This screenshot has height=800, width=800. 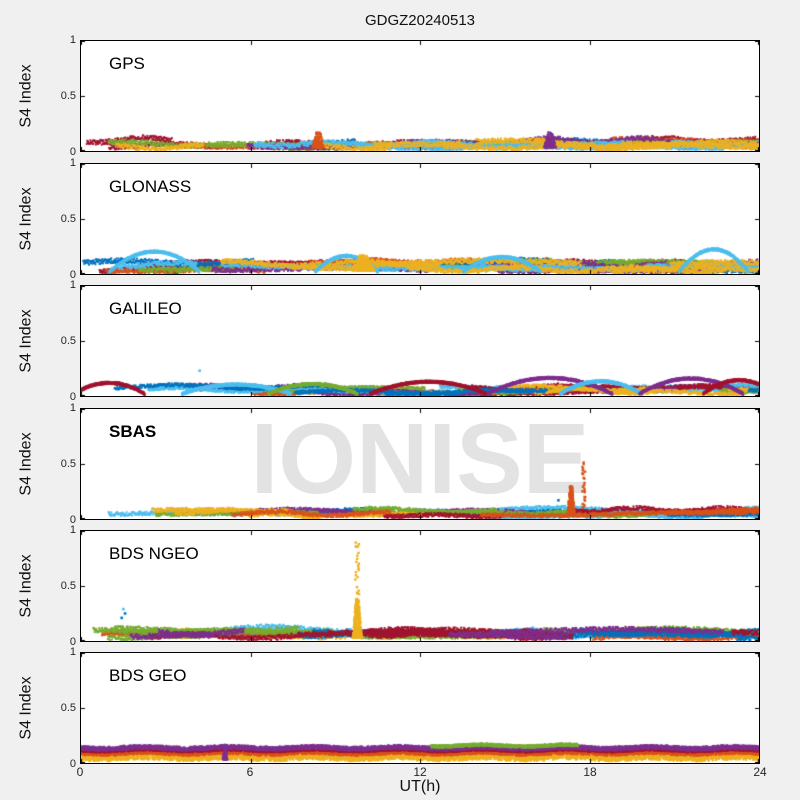 What do you see at coordinates (145, 308) in the screenshot?
I see `constellation-label: GALILEO` at bounding box center [145, 308].